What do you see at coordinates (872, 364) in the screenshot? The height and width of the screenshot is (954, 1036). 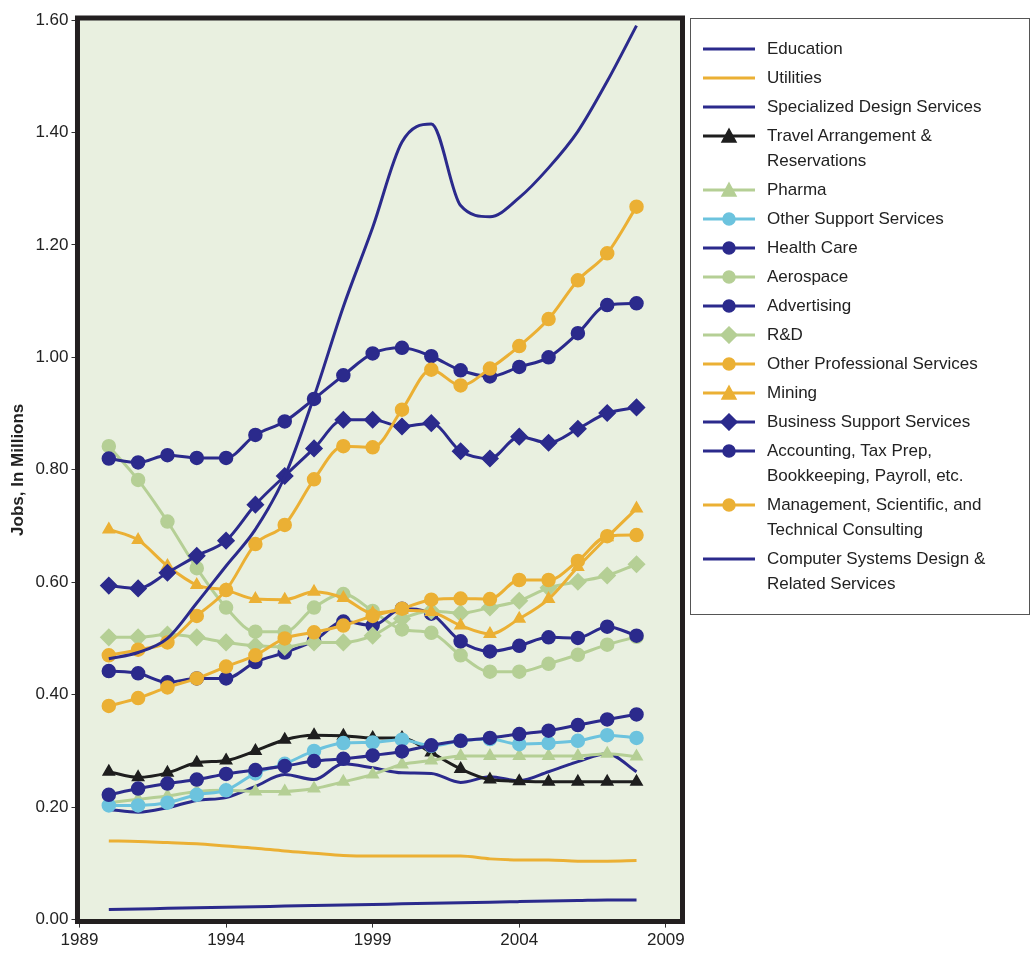 I see `legend-label: Other Professional Services` at bounding box center [872, 364].